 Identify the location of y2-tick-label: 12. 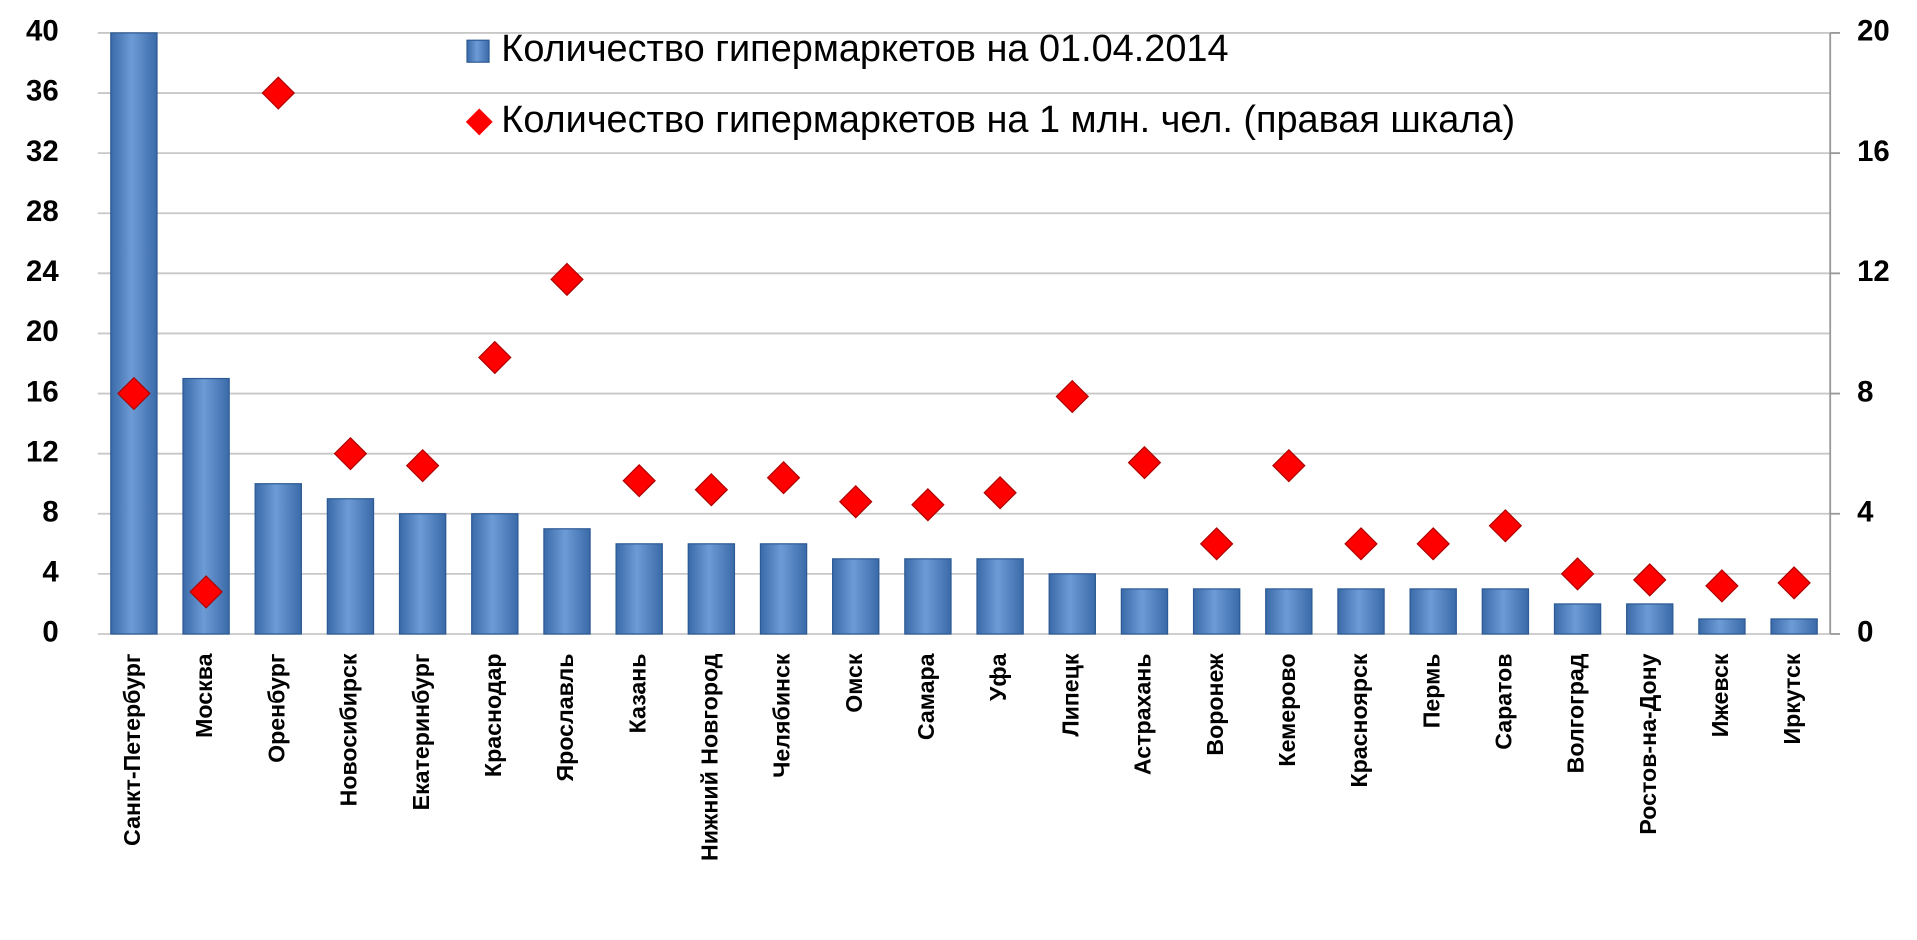
(1873, 271).